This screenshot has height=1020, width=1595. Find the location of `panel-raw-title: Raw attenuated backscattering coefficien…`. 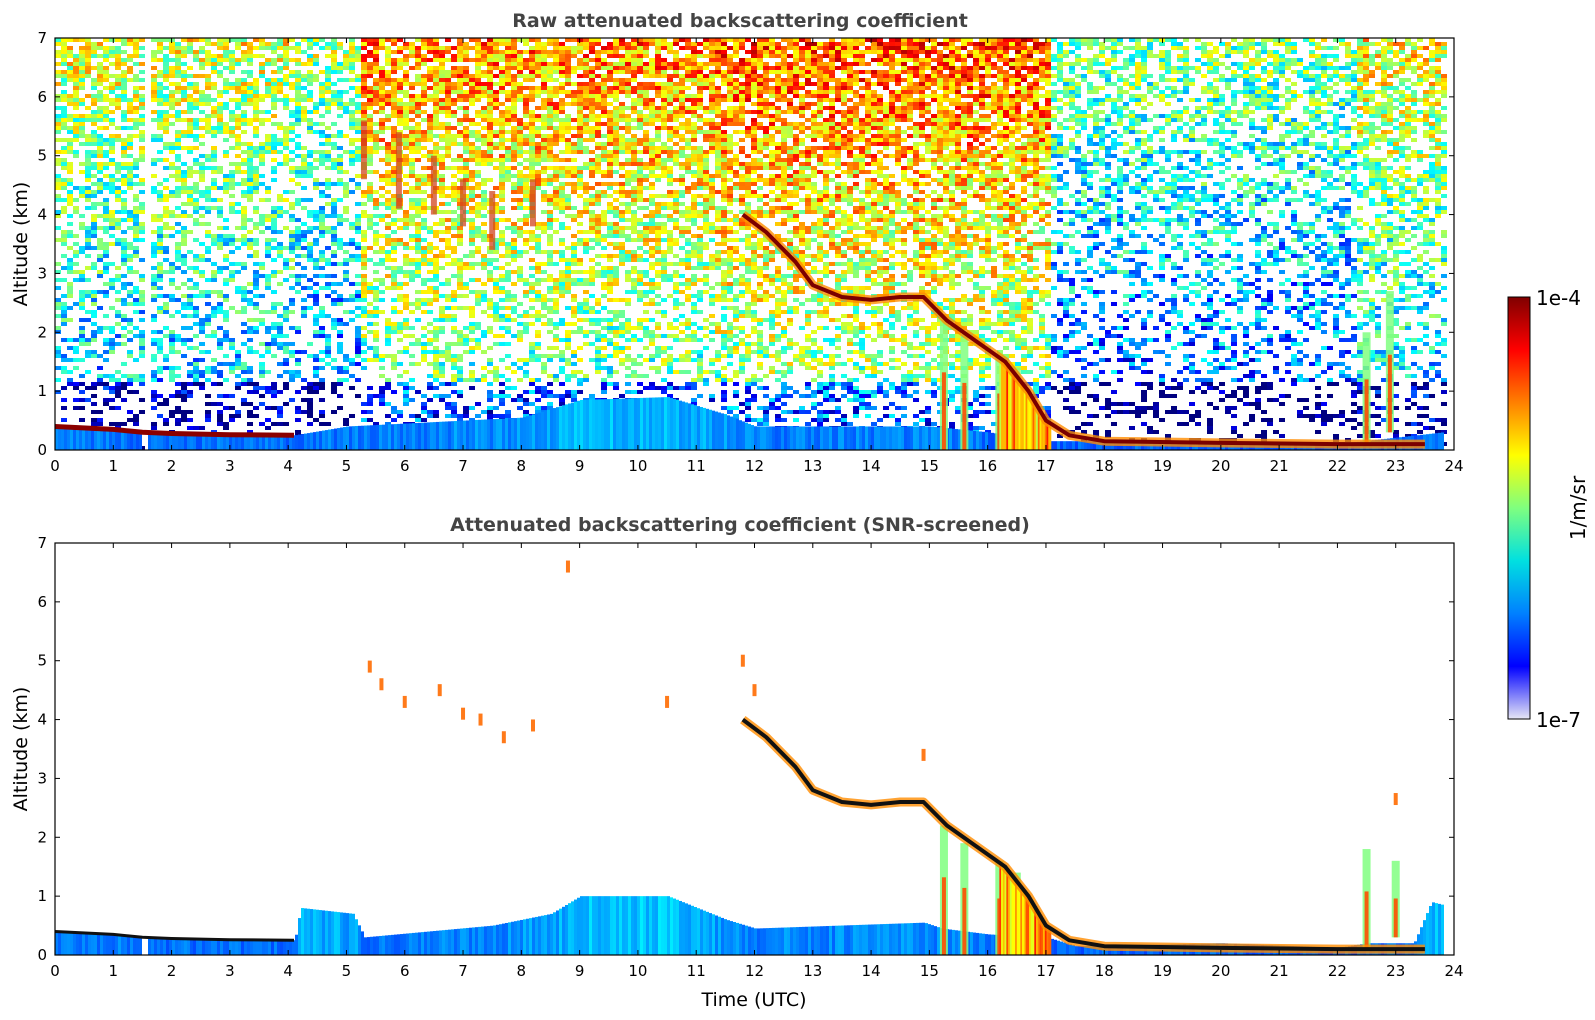

panel-raw-title: Raw attenuated backscattering coefficien… is located at coordinates (740, 21).